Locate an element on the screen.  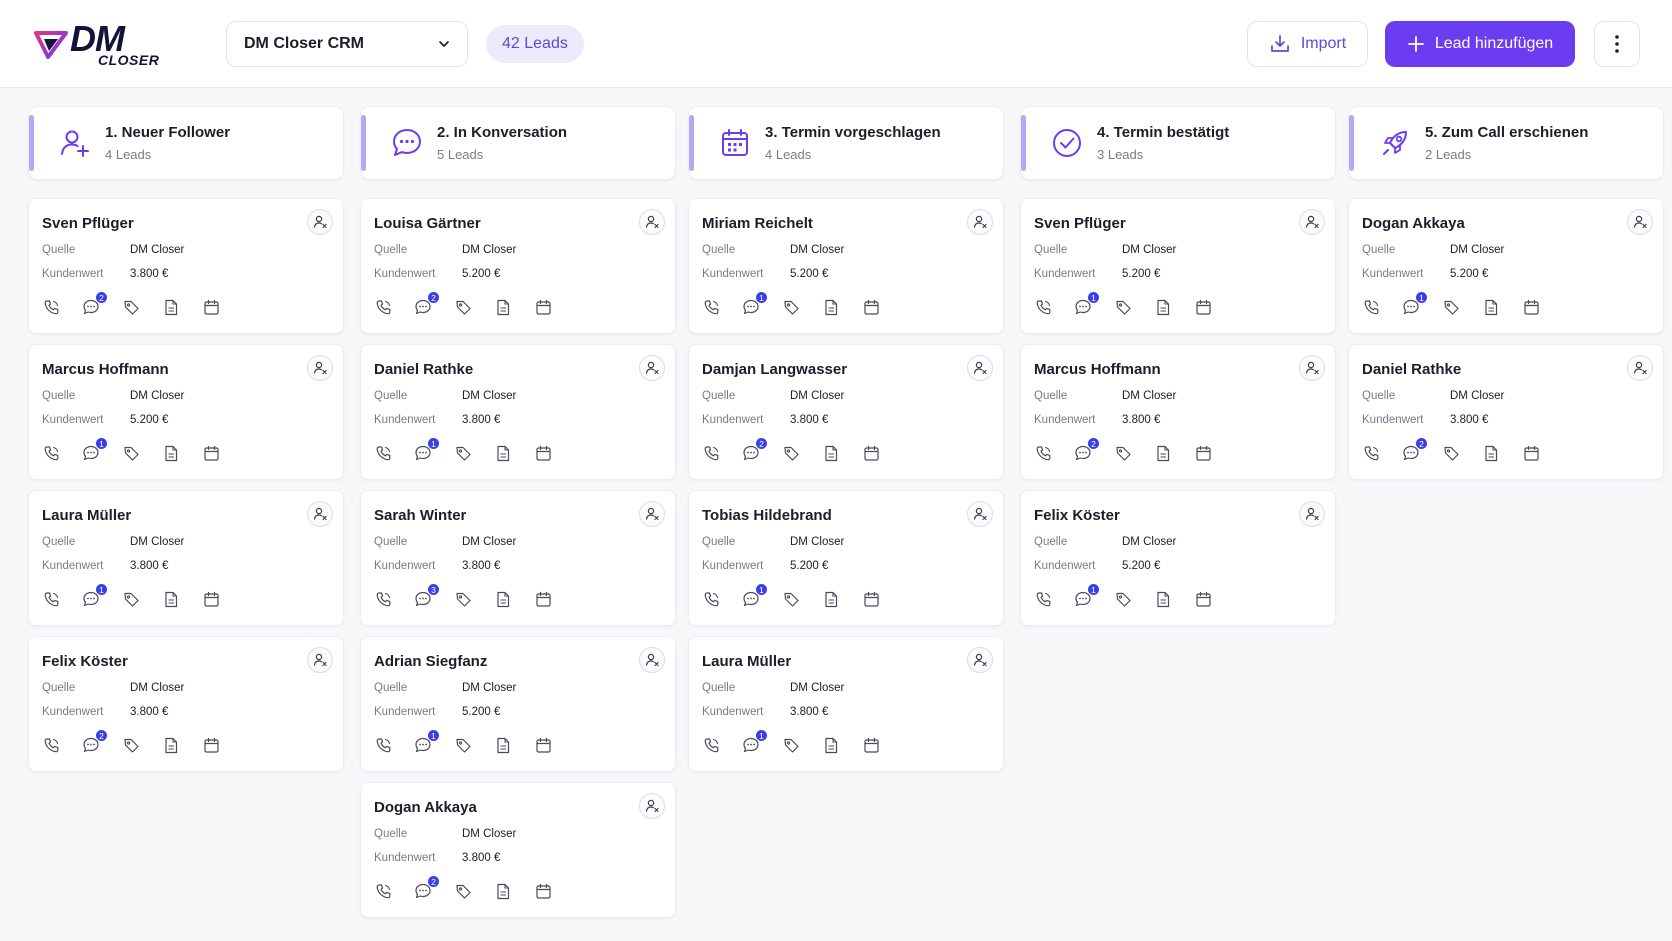
column-header: 5. Zum Call erschienen 2 Leads is located at coordinates (1506, 143).